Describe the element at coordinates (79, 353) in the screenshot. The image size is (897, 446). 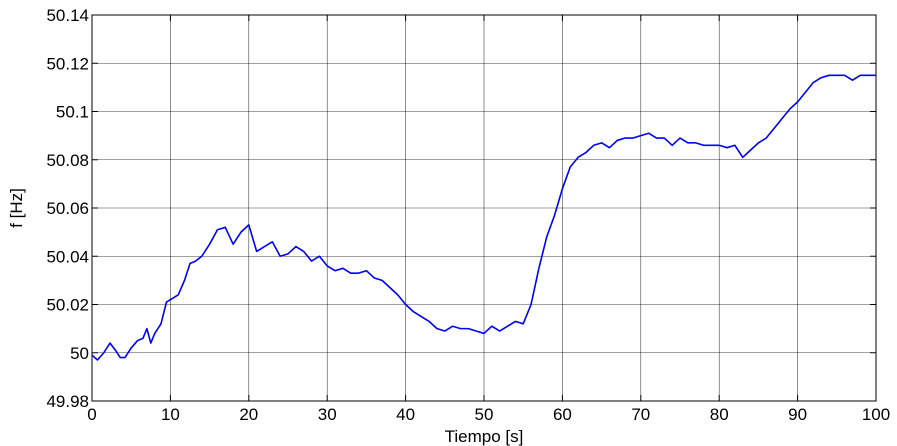
I see `y-tick-label: 50` at that location.